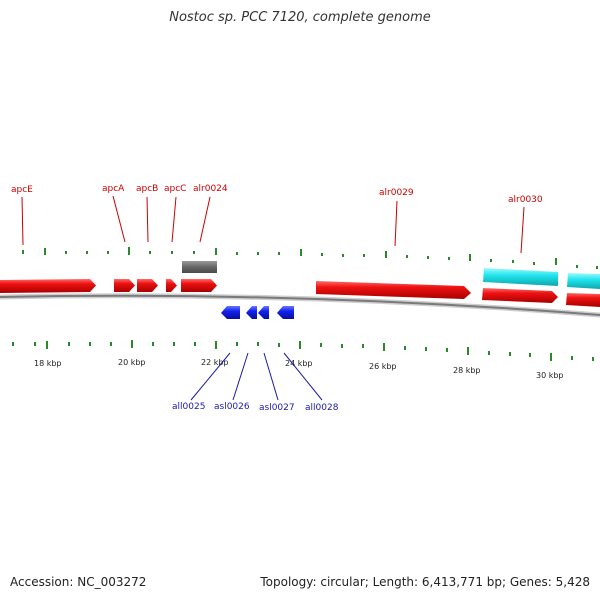 Image resolution: width=600 pixels, height=600 pixels. I want to click on scale-label-30kbp: 30 kbp, so click(550, 375).